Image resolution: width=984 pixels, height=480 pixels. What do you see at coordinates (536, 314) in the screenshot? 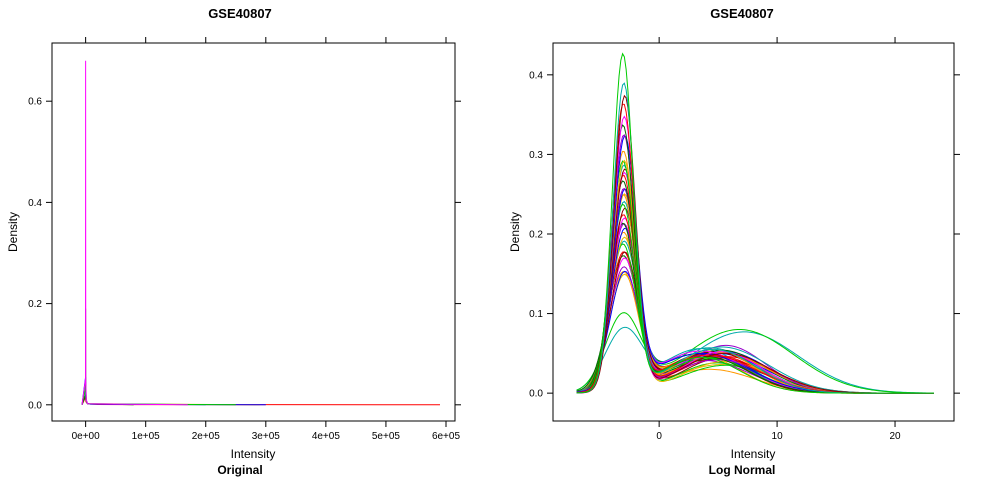
I see `y-tick-label: 0.1` at bounding box center [536, 314].